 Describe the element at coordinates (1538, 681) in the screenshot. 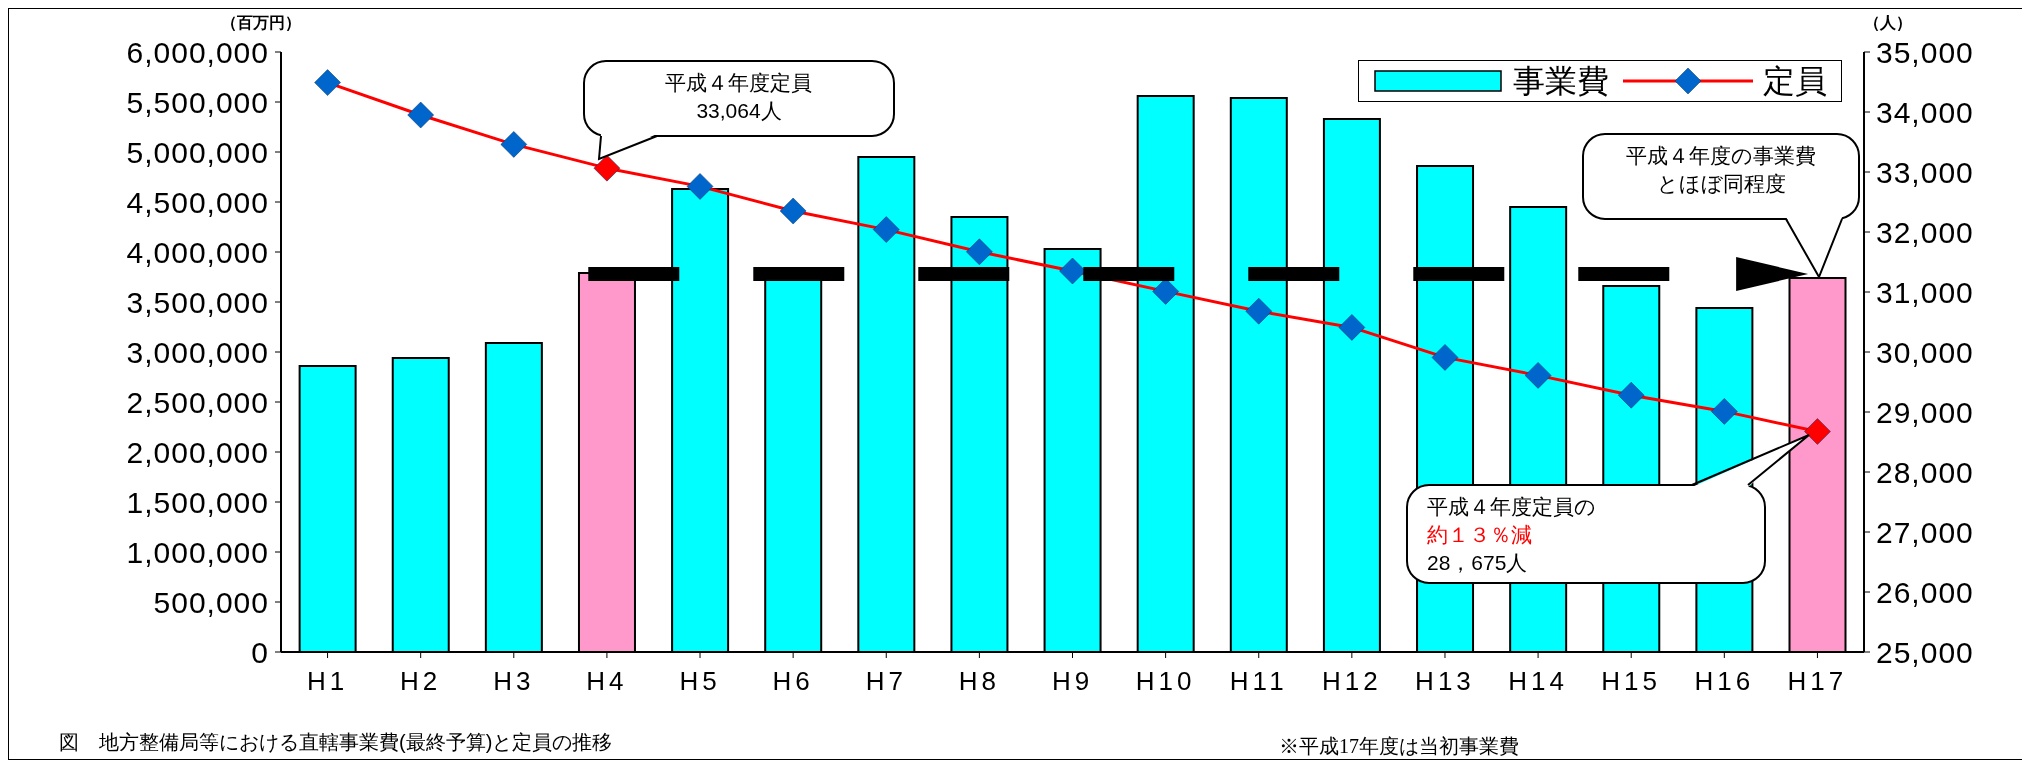

I see `x-tick-label: H14` at that location.